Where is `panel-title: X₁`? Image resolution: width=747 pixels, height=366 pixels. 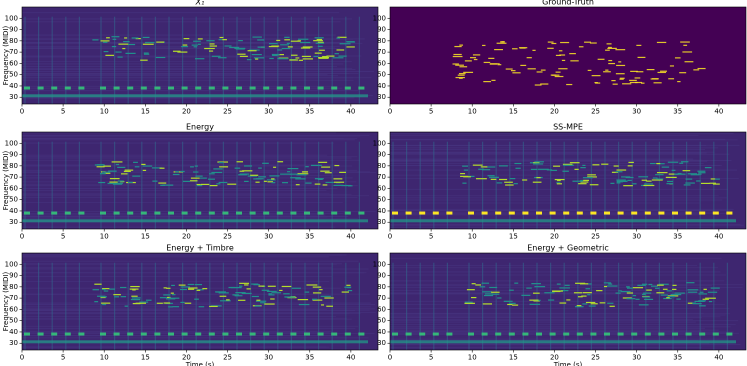 panel-title: X₁ is located at coordinates (200, 3).